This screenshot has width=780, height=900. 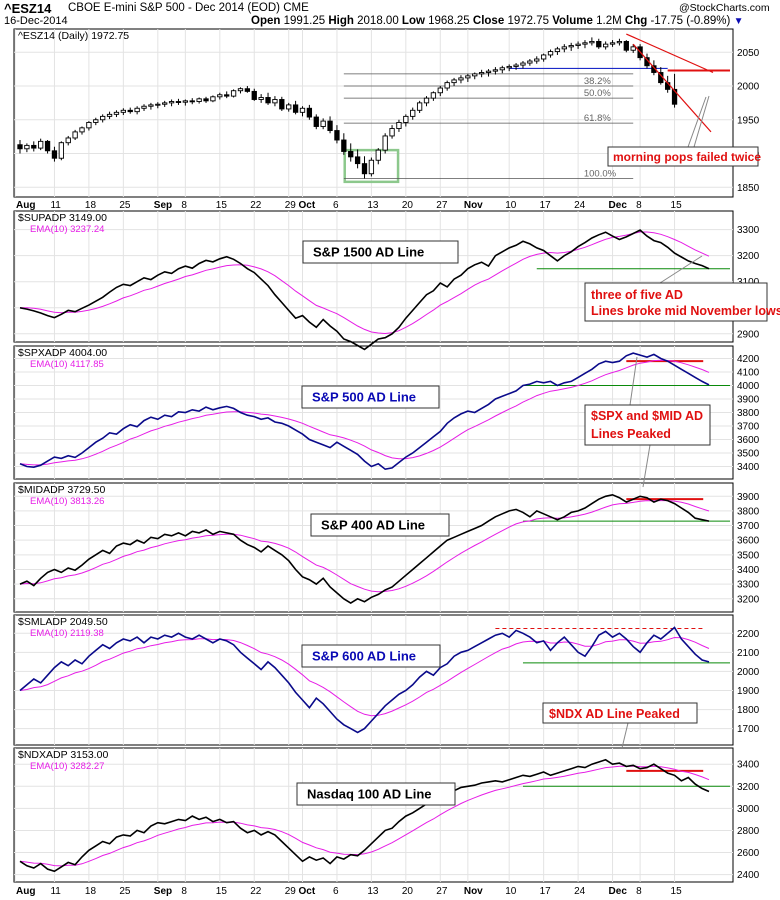 I want to click on chart-symbol: ^ESZ14, so click(x=28, y=8).